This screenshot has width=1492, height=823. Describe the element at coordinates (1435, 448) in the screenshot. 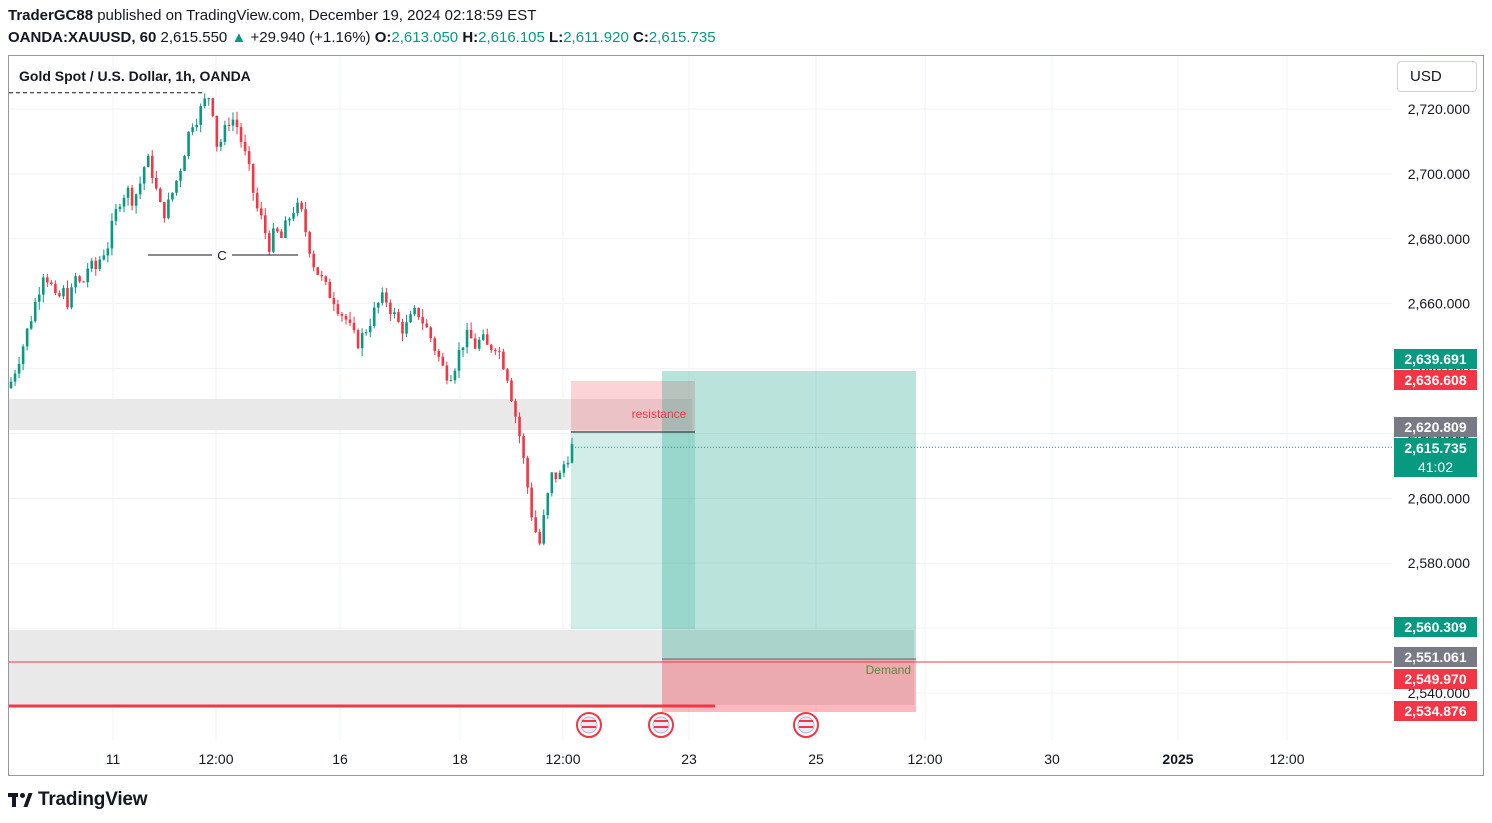

I see `price-tag: 2,615.735` at that location.